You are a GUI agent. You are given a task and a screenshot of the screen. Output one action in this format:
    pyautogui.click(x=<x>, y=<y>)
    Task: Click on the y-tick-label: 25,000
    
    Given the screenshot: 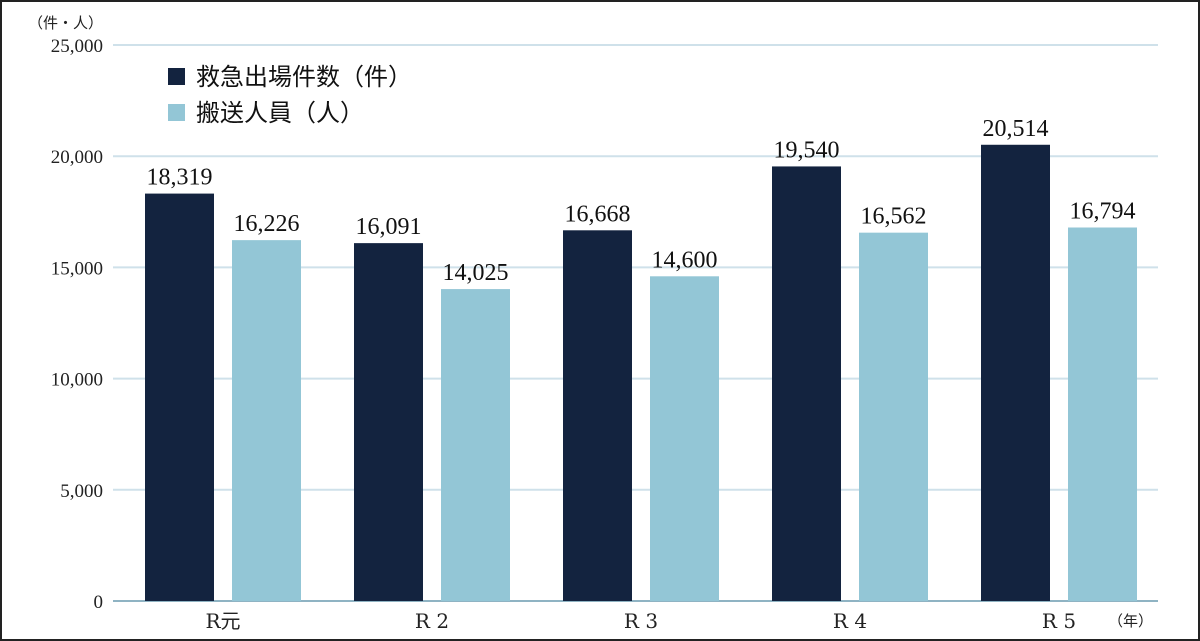 What is the action you would take?
    pyautogui.click(x=77, y=46)
    